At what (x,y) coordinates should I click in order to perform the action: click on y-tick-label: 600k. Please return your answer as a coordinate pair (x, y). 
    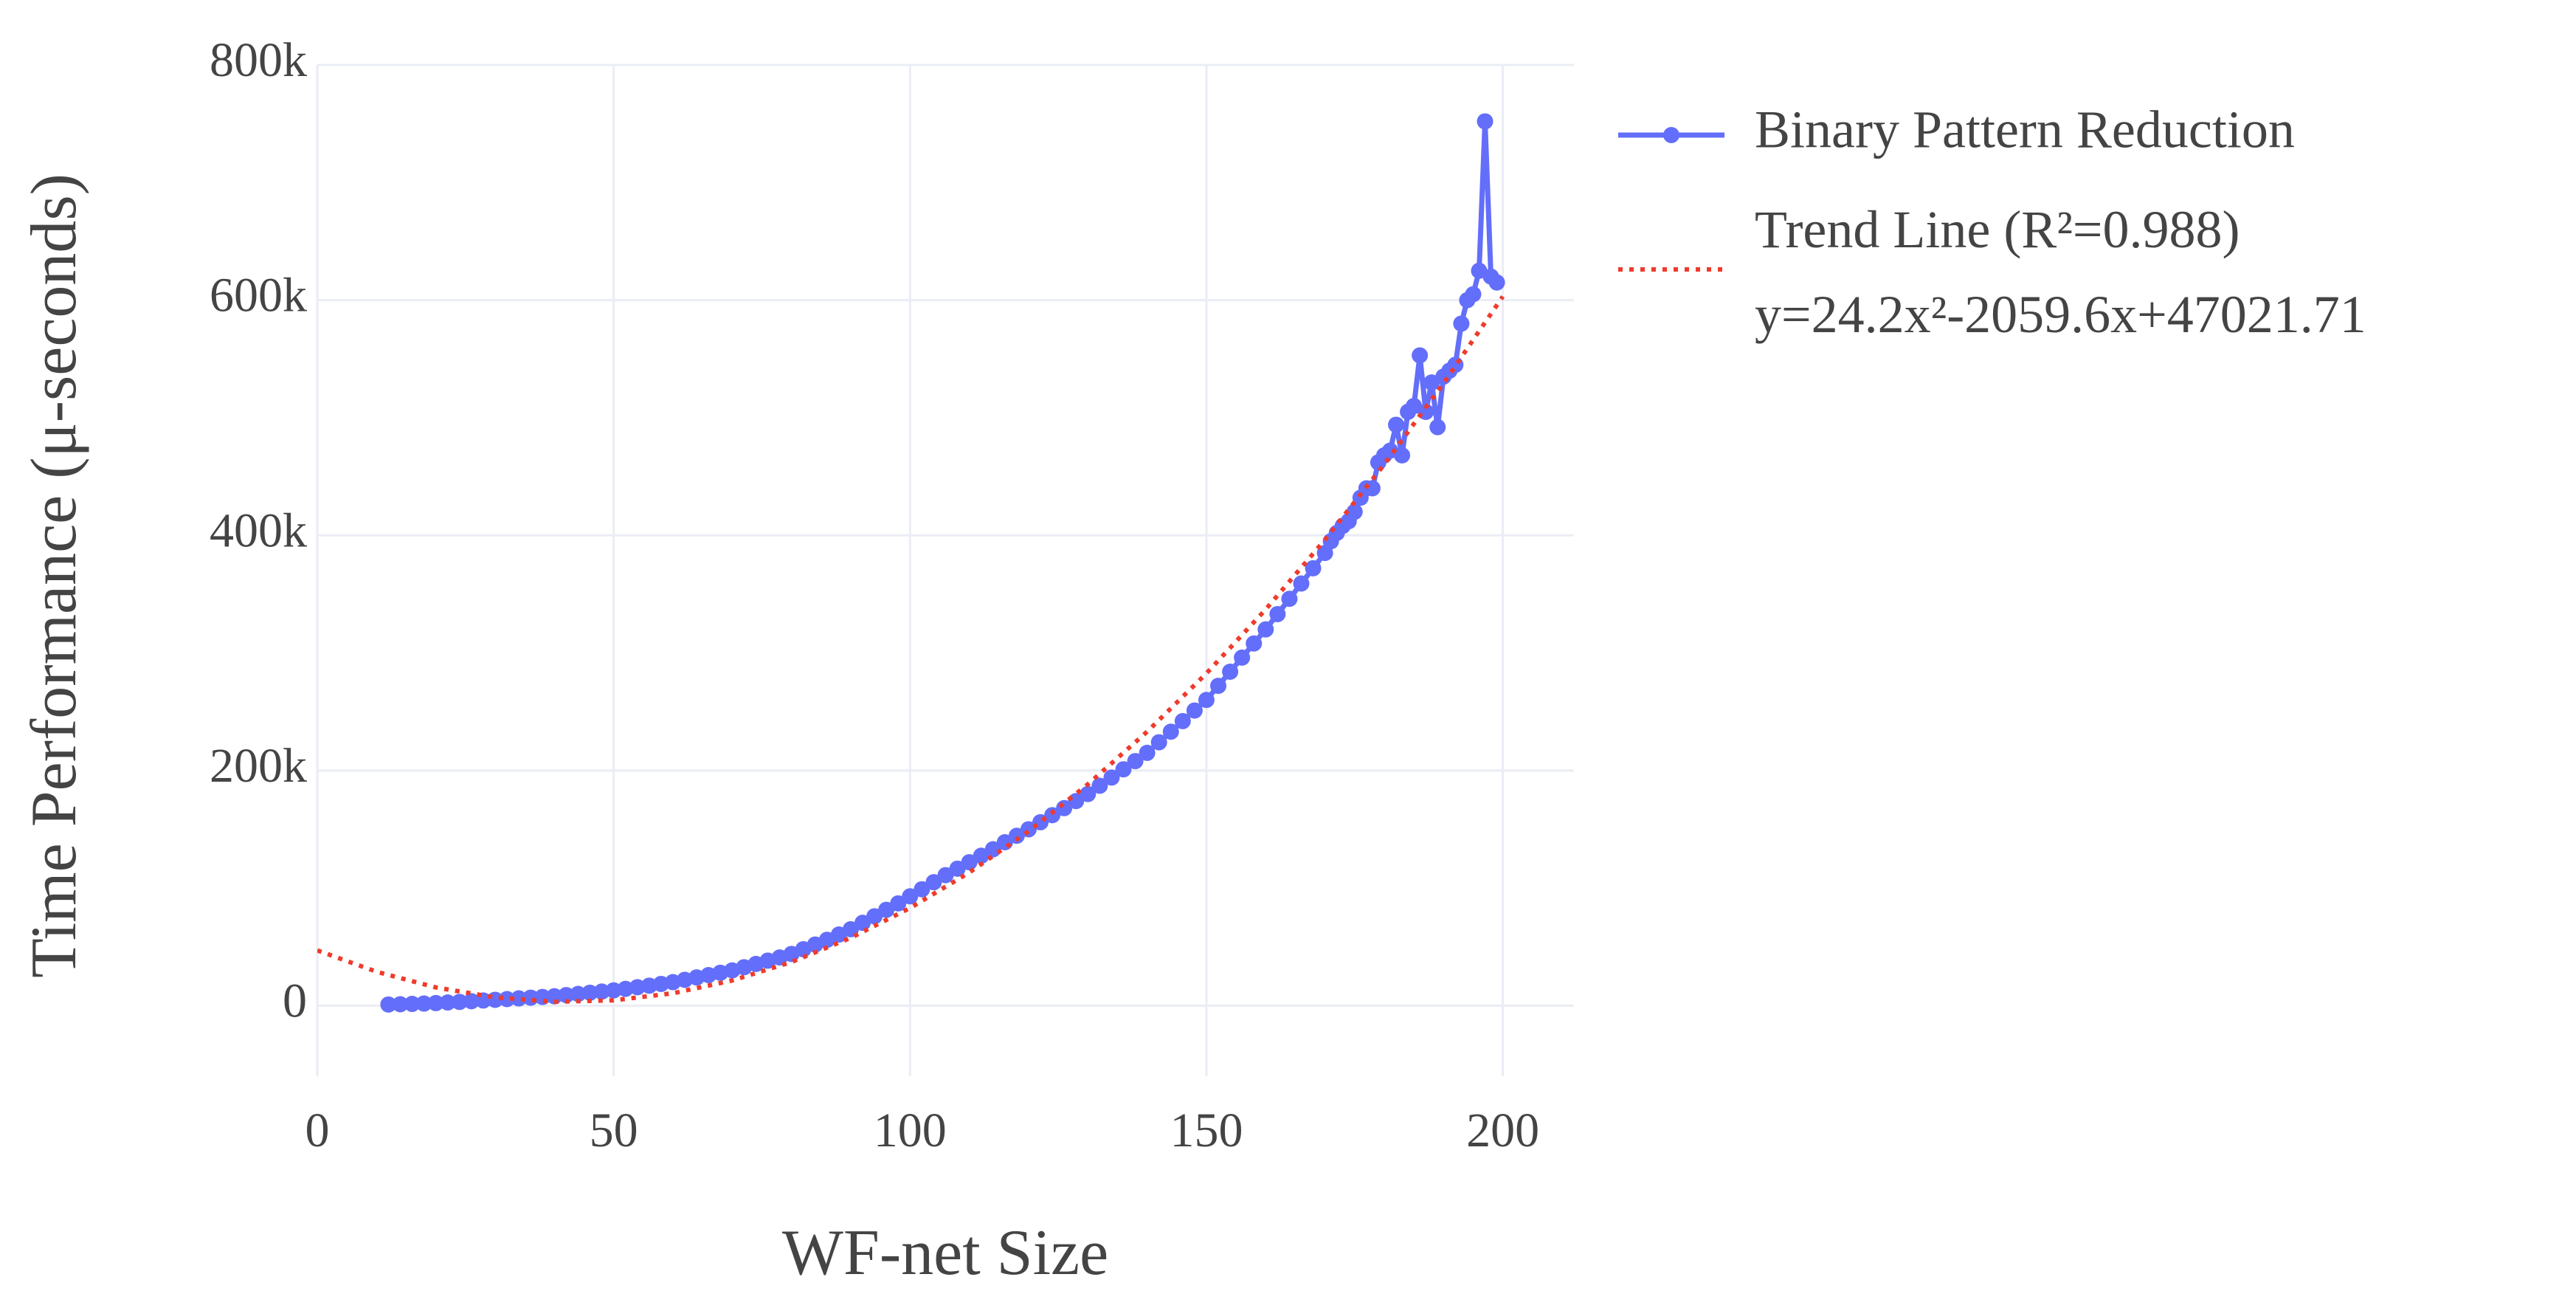
    Looking at the image, I should click on (258, 296).